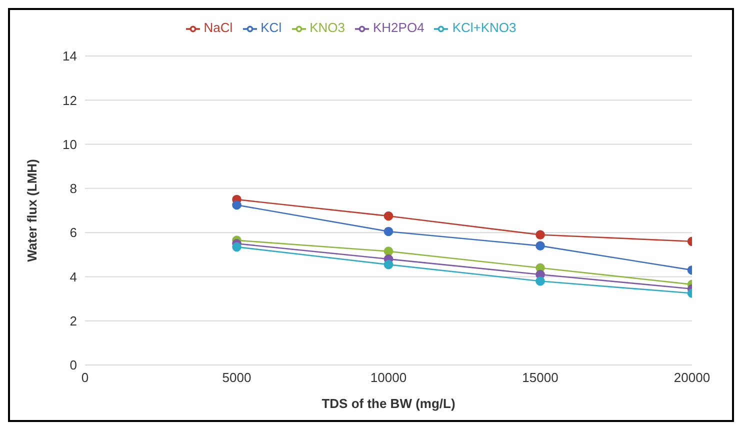 Image resolution: width=746 pixels, height=434 pixels. What do you see at coordinates (69, 144) in the screenshot?
I see `y-tick-label: 10` at bounding box center [69, 144].